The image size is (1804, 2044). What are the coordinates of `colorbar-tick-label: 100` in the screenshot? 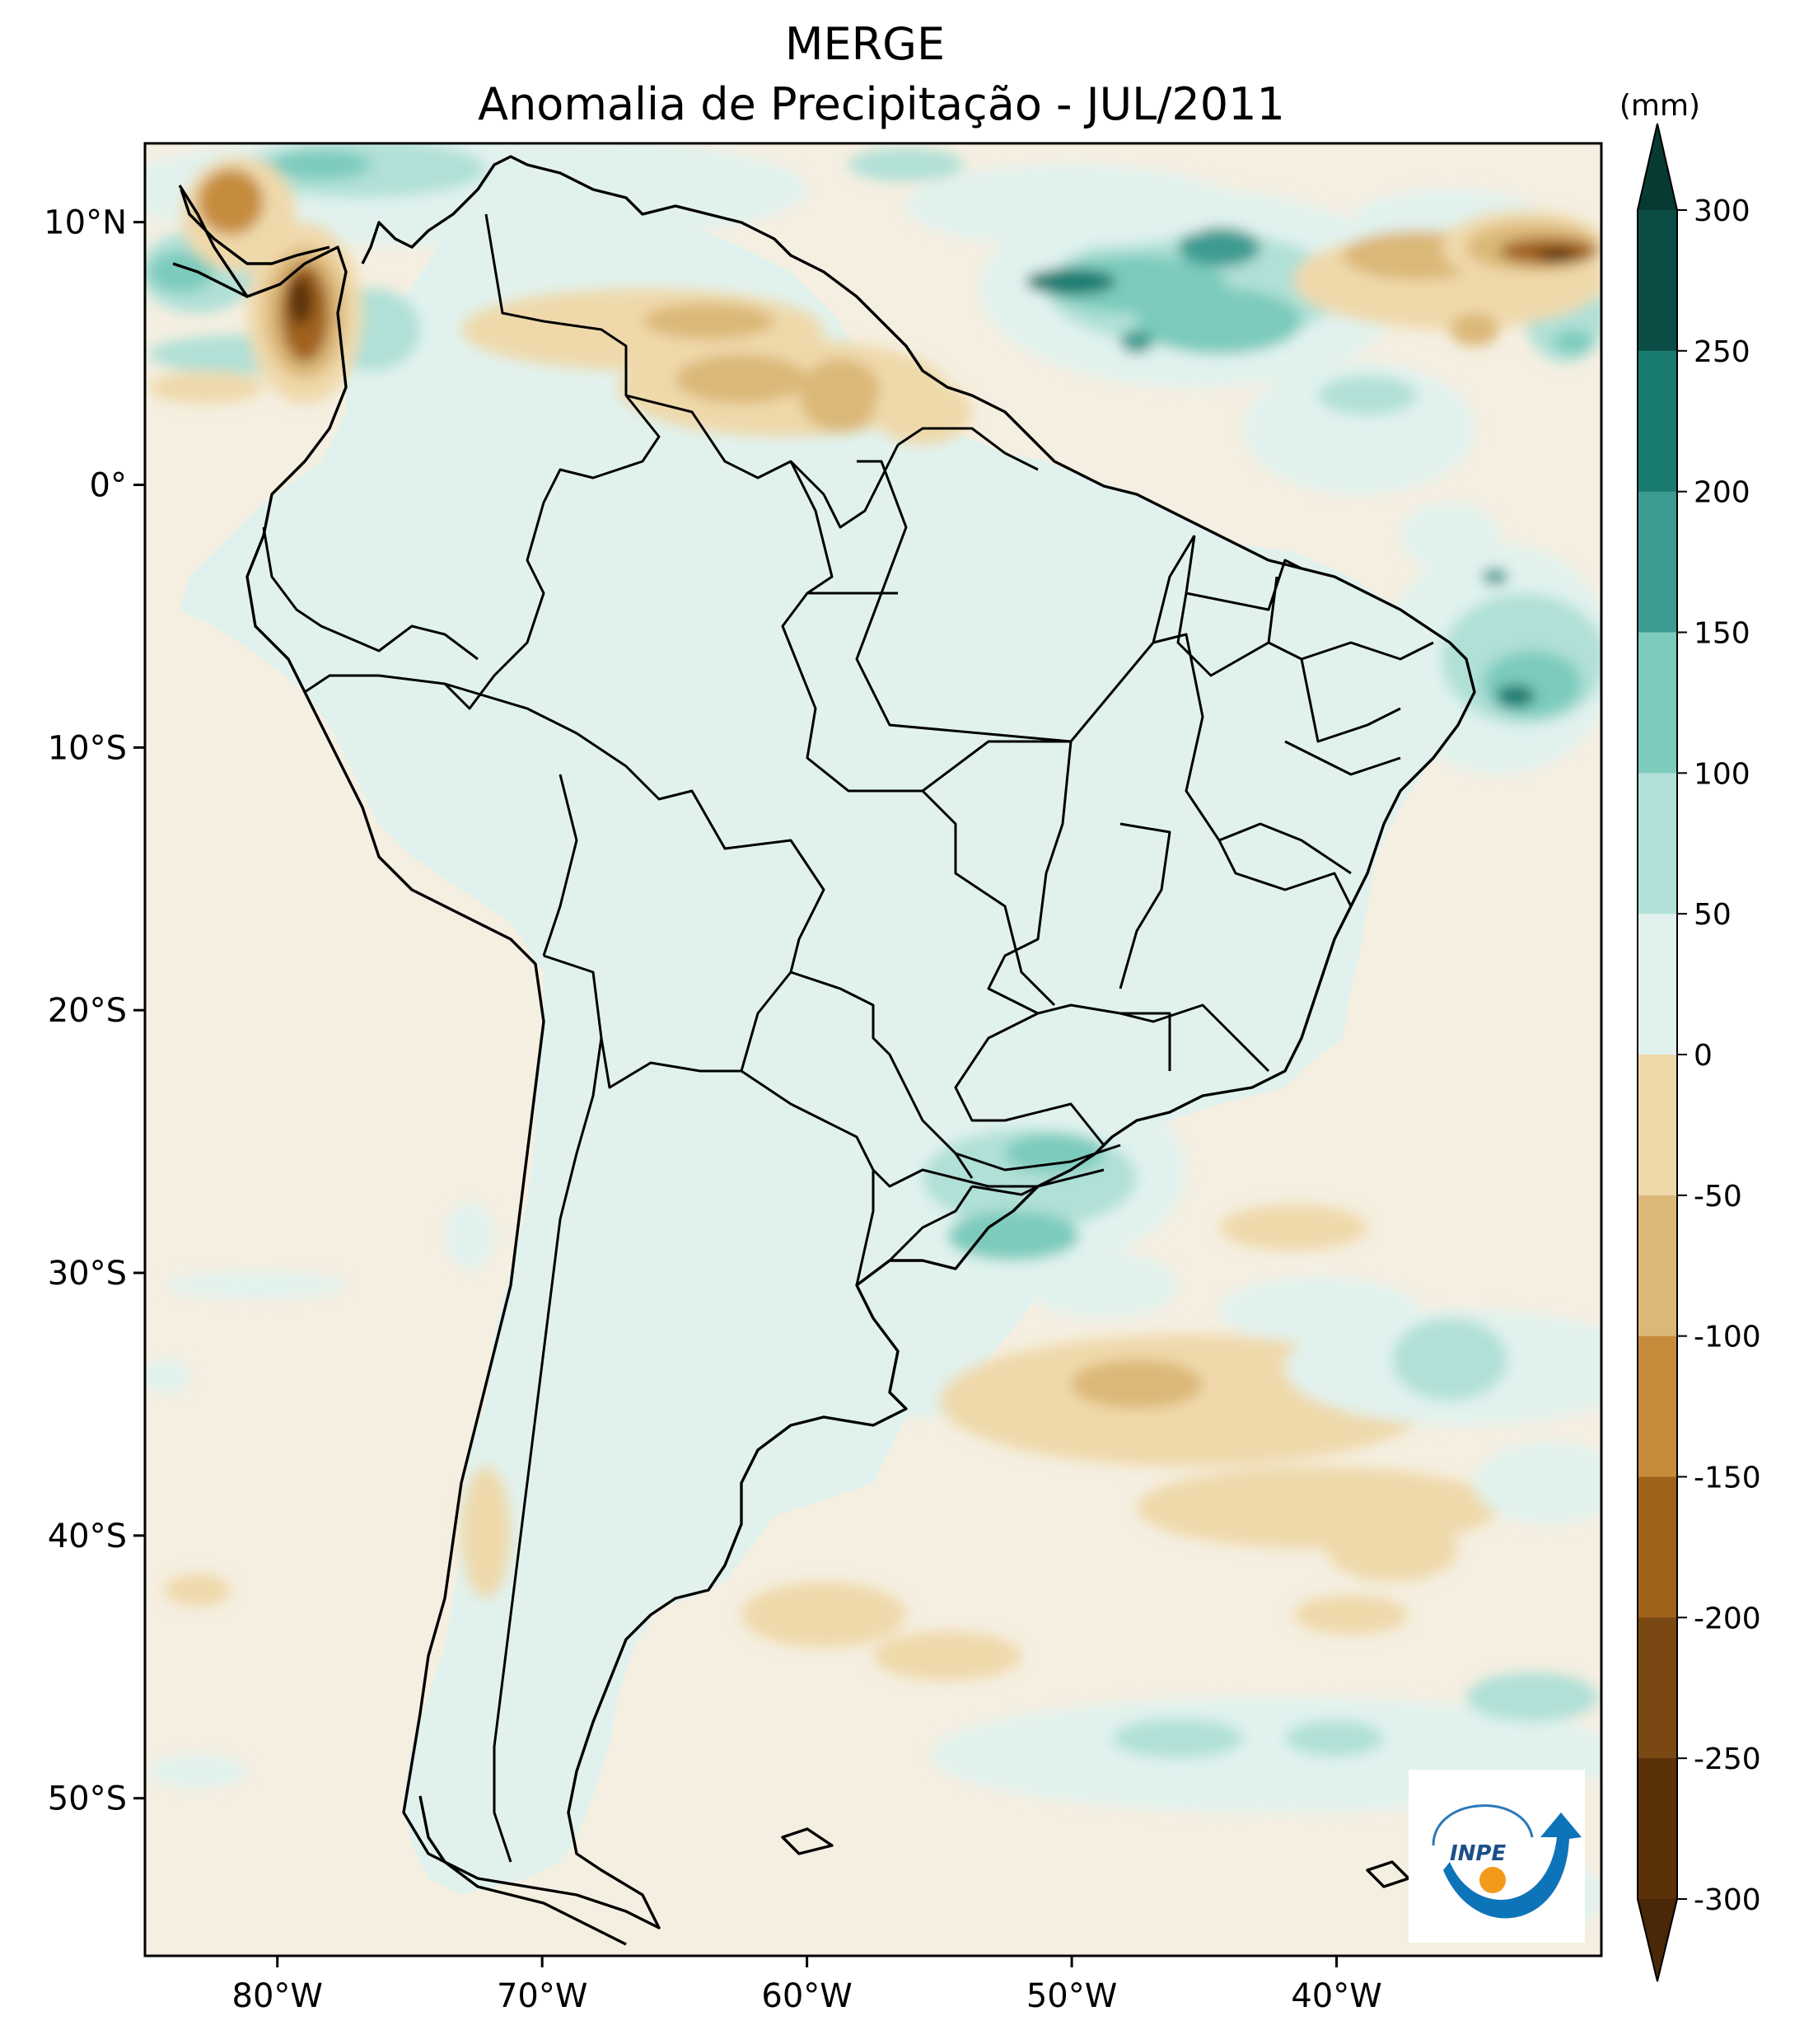 It's located at (1722, 774).